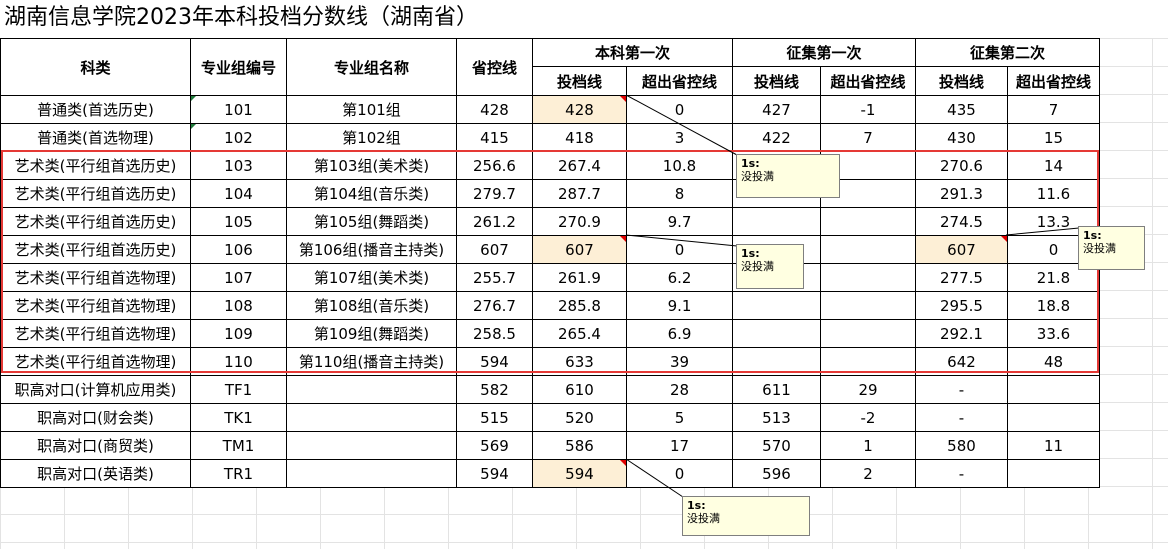 The height and width of the screenshot is (549, 1168). What do you see at coordinates (494, 389) in the screenshot?
I see `cell-provincial-line: 582` at bounding box center [494, 389].